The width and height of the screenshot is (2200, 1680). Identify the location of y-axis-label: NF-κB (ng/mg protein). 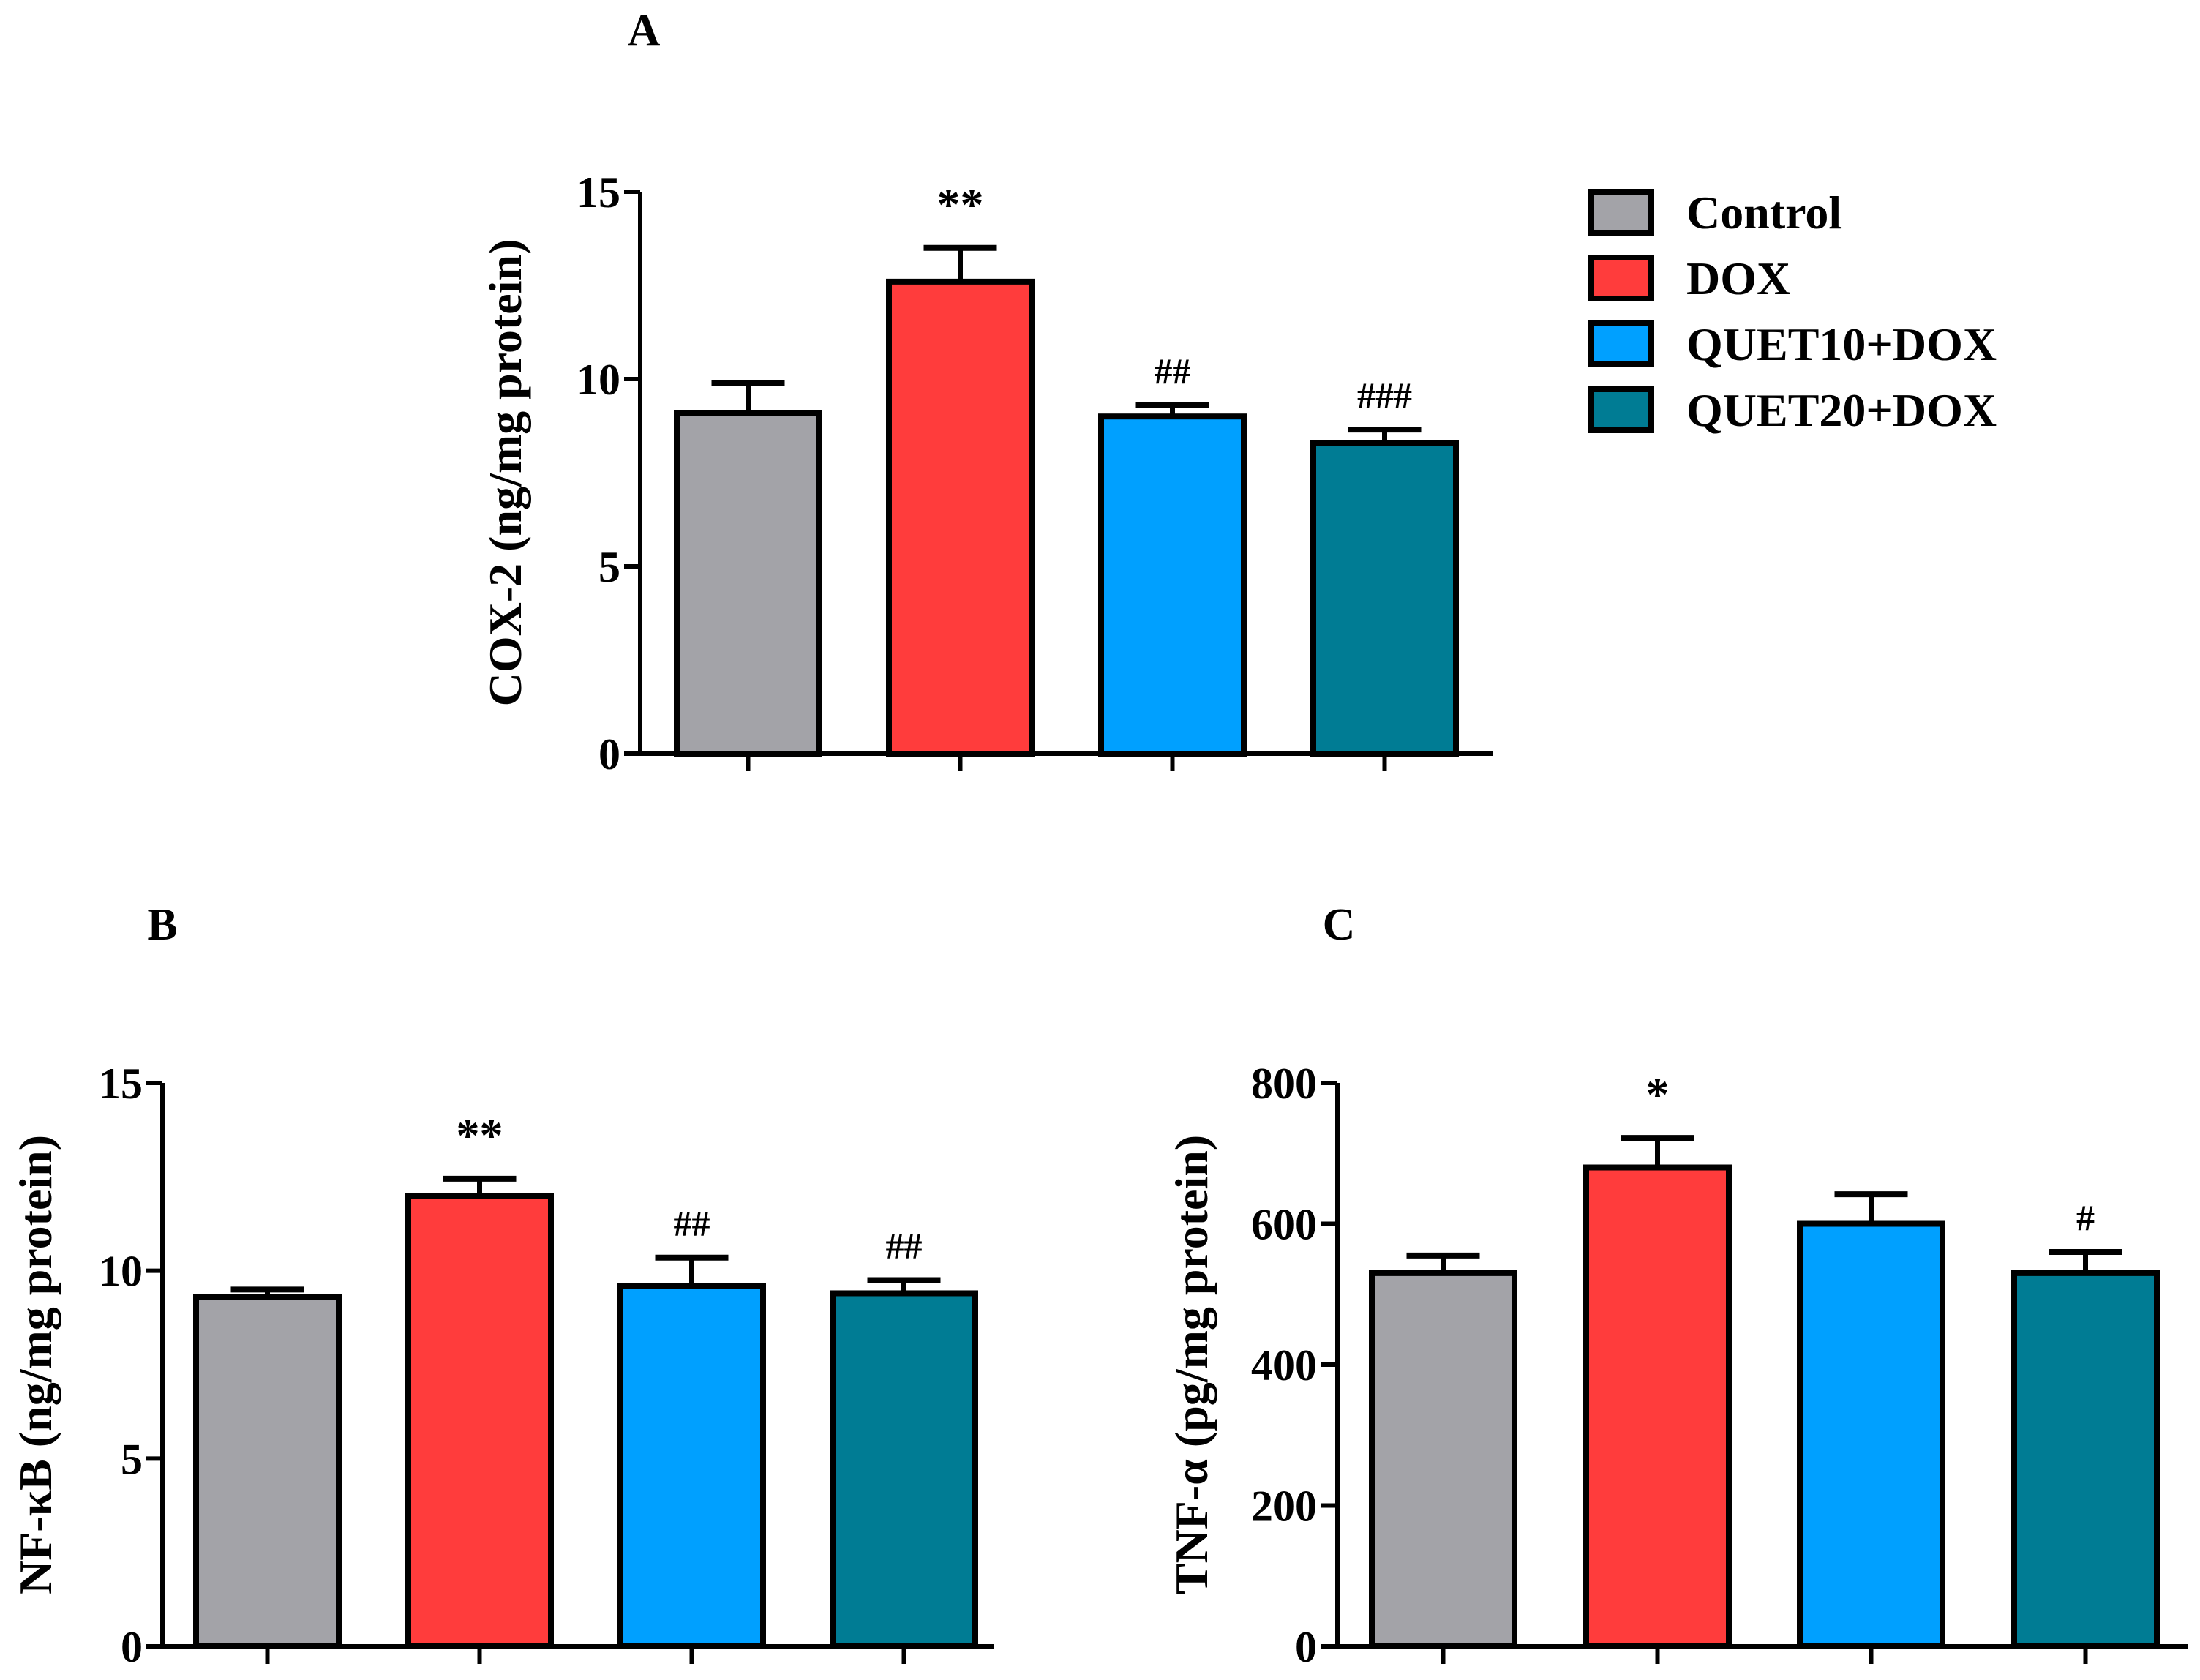
(35, 1364).